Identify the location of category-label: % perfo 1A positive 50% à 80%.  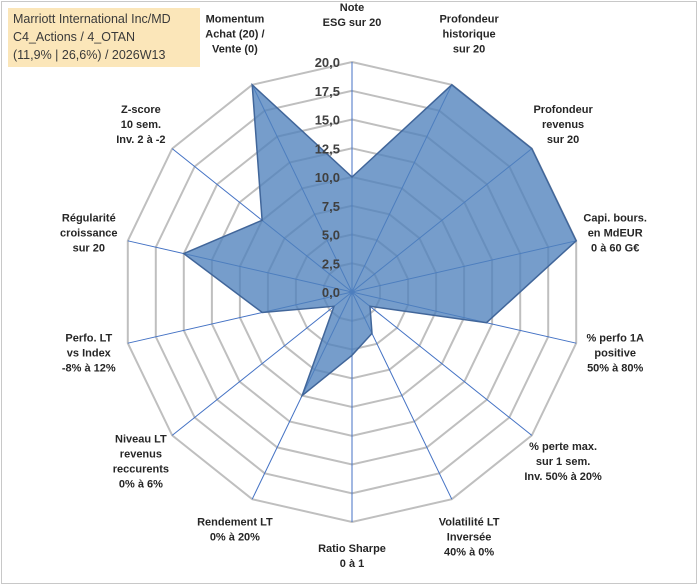
(615, 354).